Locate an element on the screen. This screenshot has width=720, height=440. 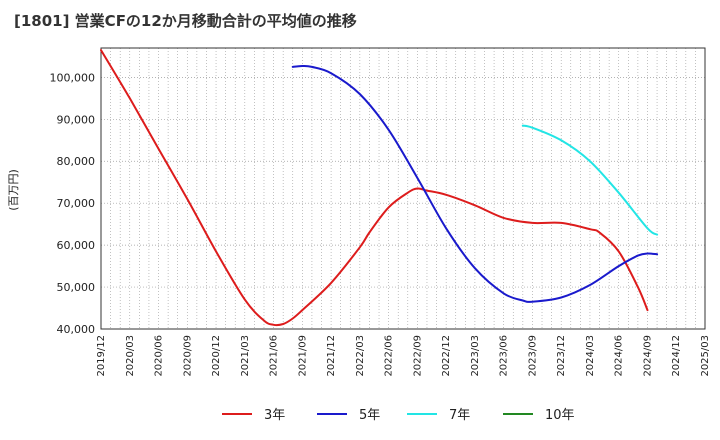
y-tick-label: 50,000 is located at coordinates (76, 287).